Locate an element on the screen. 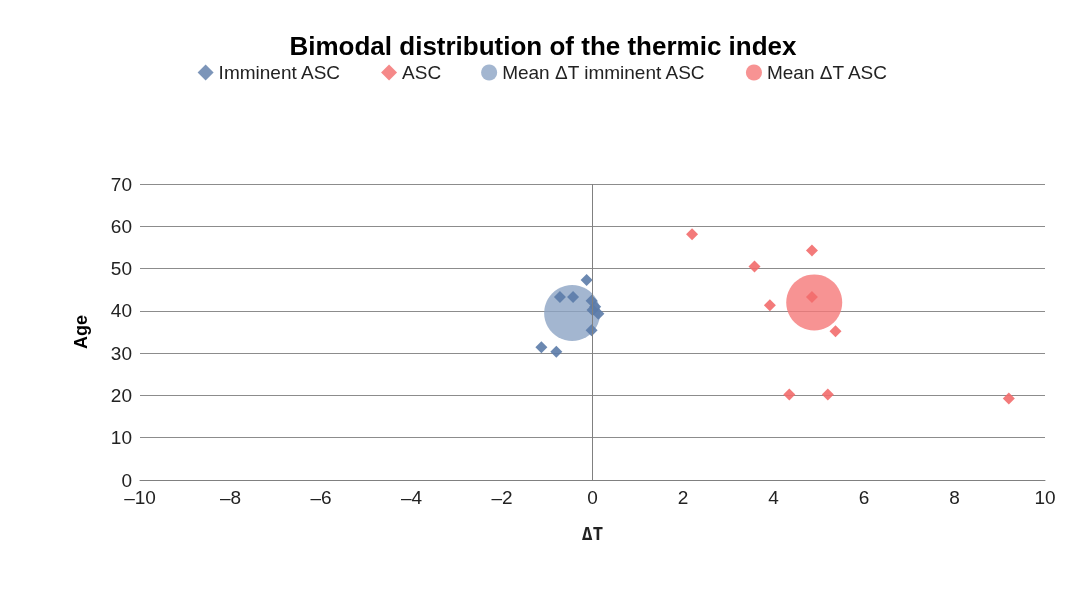  legend-label: Mean ΔT imminent ASC is located at coordinates (603, 72).